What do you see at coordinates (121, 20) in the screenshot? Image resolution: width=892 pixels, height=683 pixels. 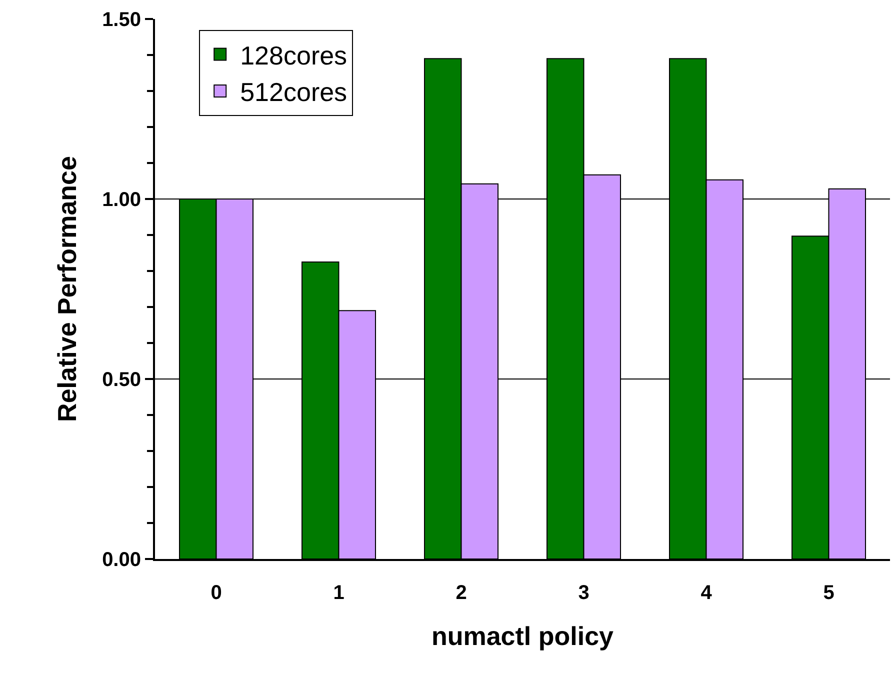 I see `y-tick-label: 1.50` at bounding box center [121, 20].